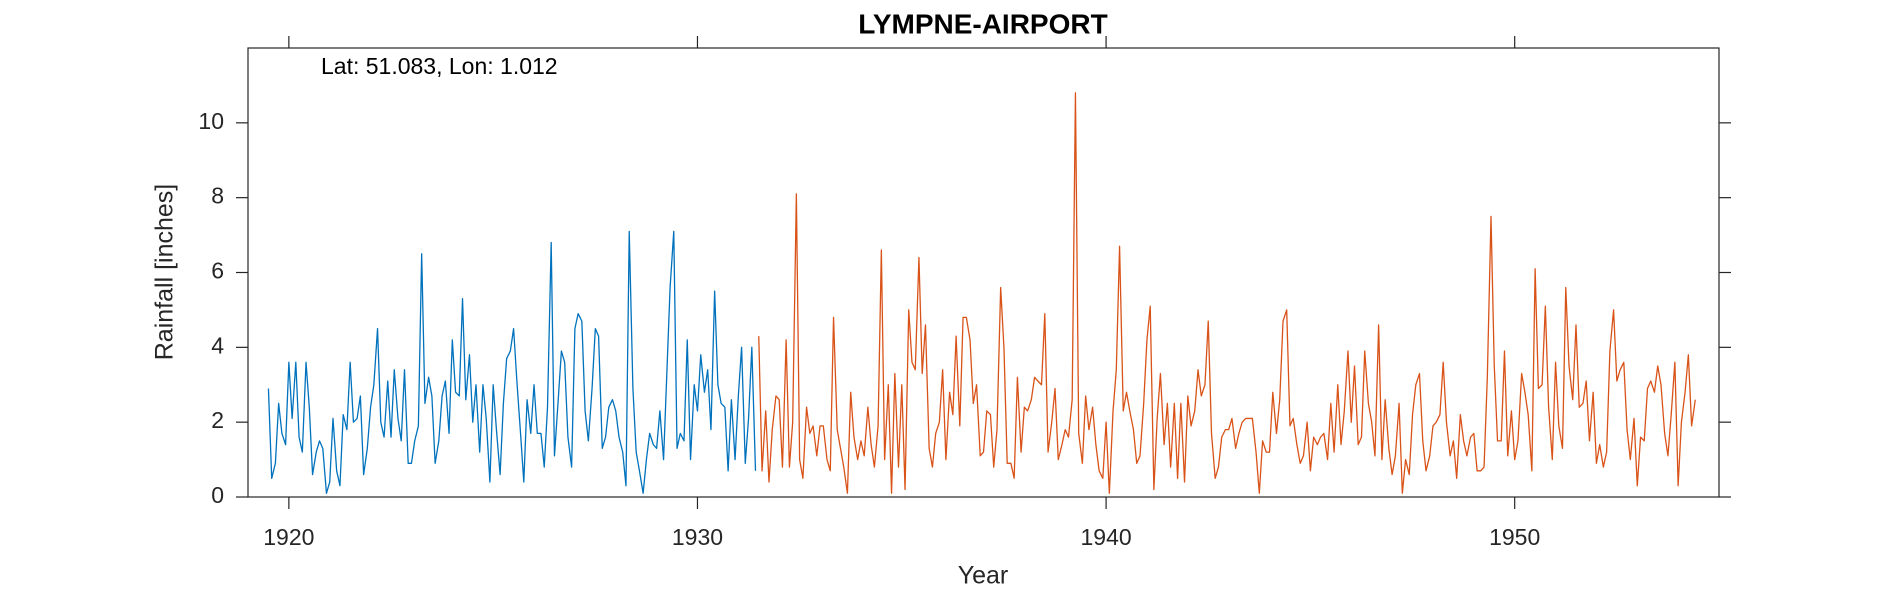  I want to click on x-tick-label: 1940, so click(1105, 537).